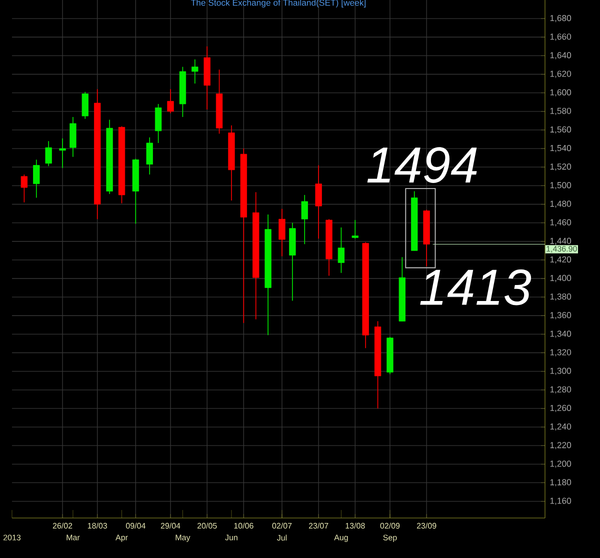  Describe the element at coordinates (561, 249) in the screenshot. I see `ref-line-label: 1,436.90` at that location.